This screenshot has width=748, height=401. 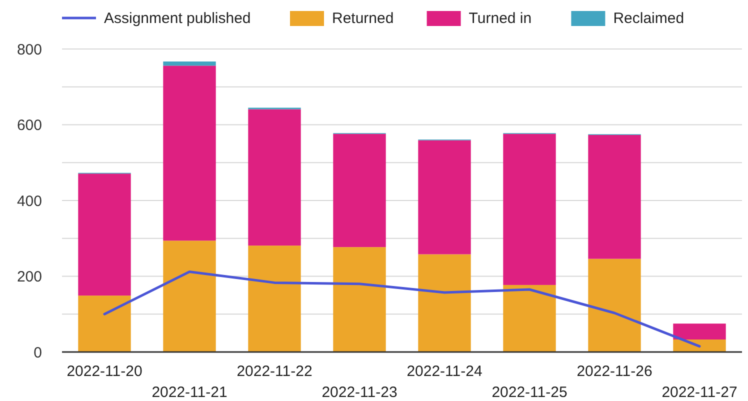 What do you see at coordinates (29, 49) in the screenshot?
I see `y-tick-label: 800` at bounding box center [29, 49].